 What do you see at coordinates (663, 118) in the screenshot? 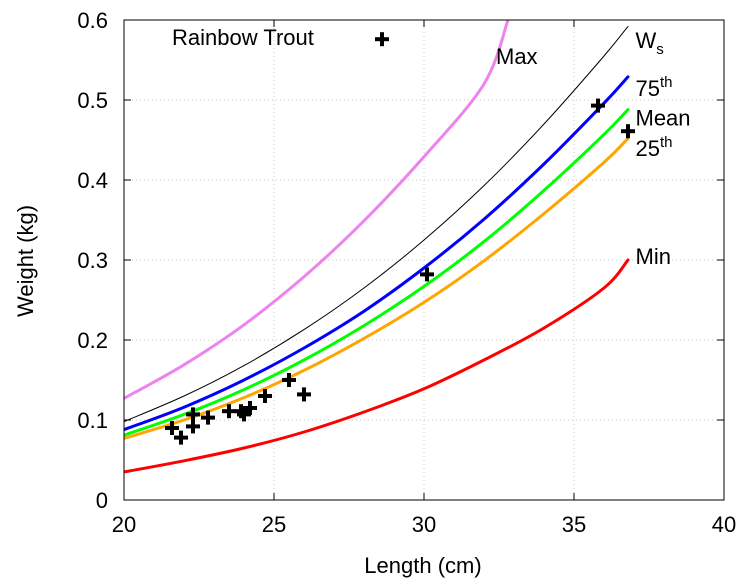
I see `curve-label-mean: Mean` at bounding box center [663, 118].